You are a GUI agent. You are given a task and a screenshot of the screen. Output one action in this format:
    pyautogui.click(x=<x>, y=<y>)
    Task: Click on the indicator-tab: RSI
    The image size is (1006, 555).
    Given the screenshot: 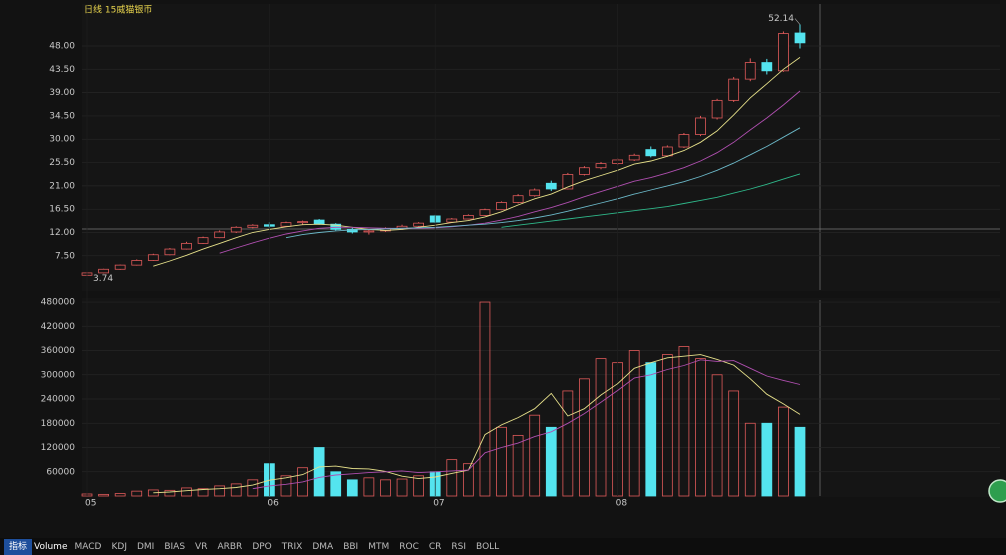 What is the action you would take?
    pyautogui.click(x=459, y=547)
    